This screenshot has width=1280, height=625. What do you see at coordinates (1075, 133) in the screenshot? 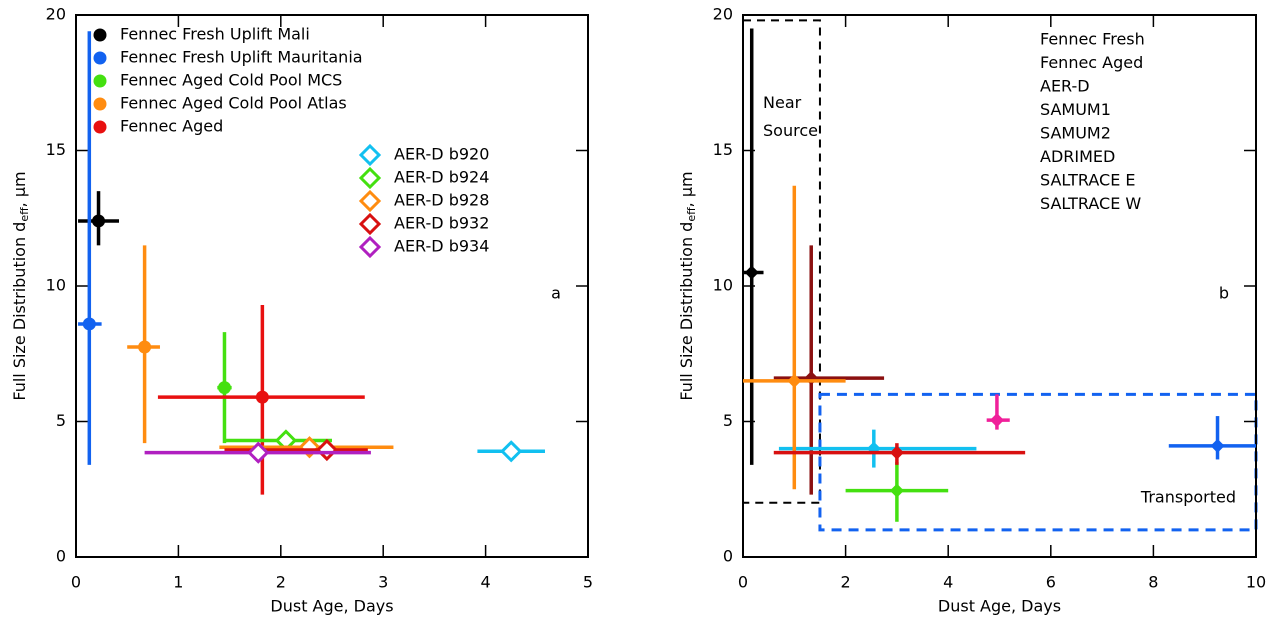
I see `legend-label: SAMUM2` at bounding box center [1075, 133].